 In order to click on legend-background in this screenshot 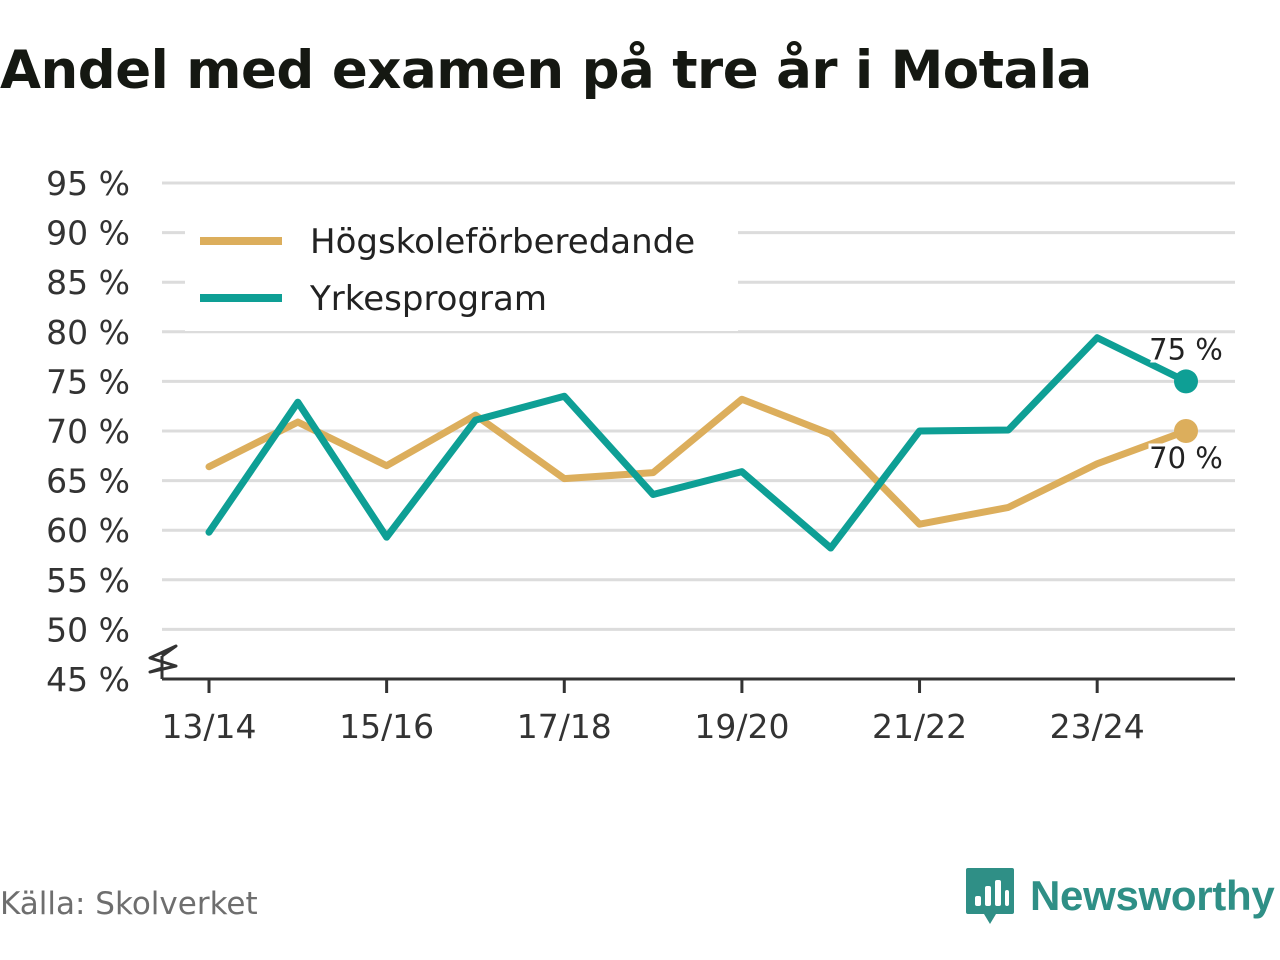, I will do `click(461, 273)`.